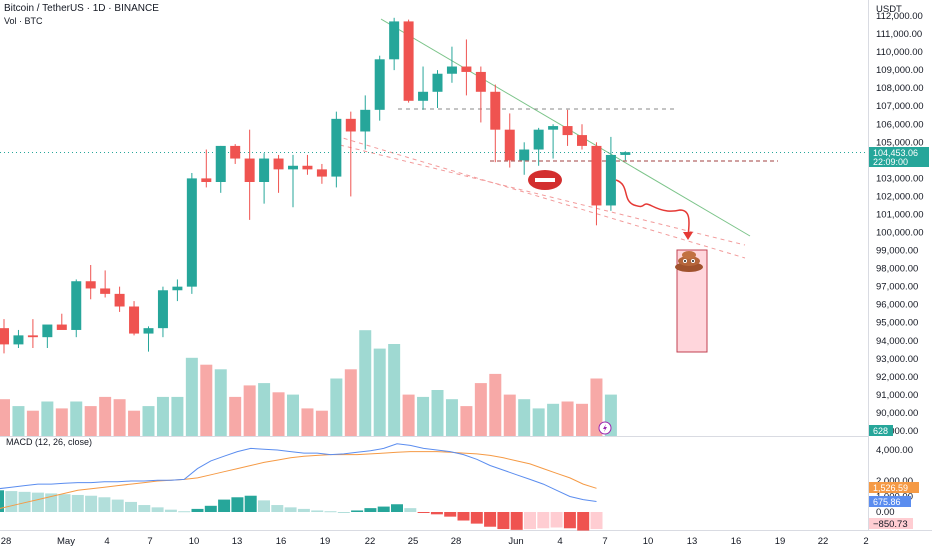 The image size is (932, 550). Describe the element at coordinates (897, 305) in the screenshot. I see `price-tick-label: 96,000.00` at that location.